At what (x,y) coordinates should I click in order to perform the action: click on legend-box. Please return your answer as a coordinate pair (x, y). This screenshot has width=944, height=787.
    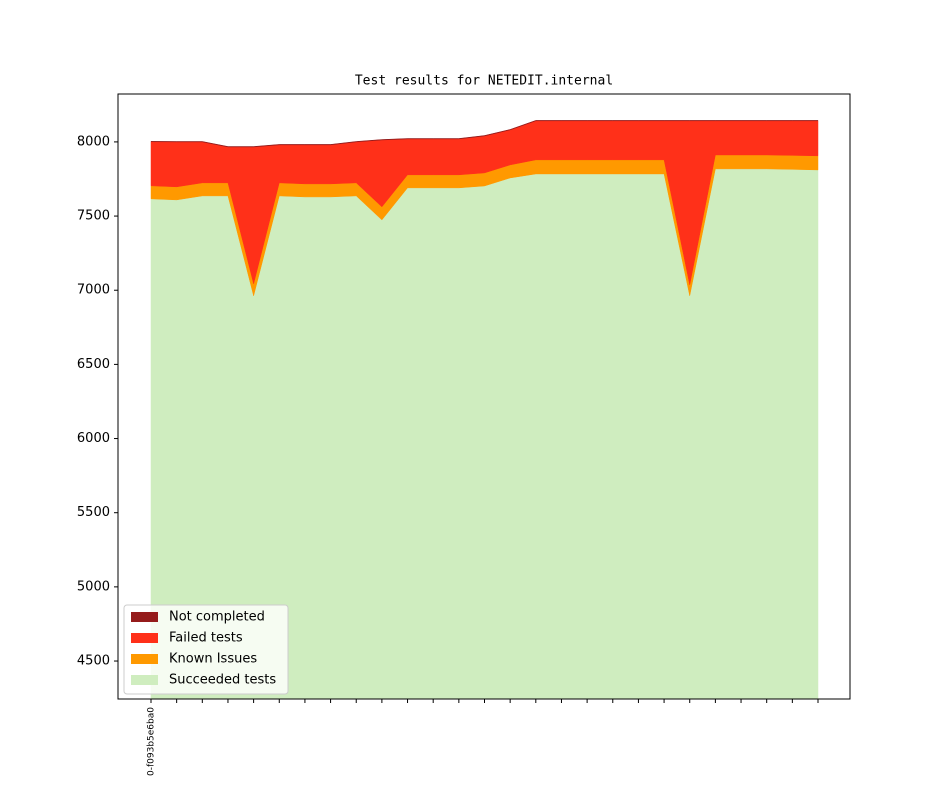
    Looking at the image, I should click on (206, 649).